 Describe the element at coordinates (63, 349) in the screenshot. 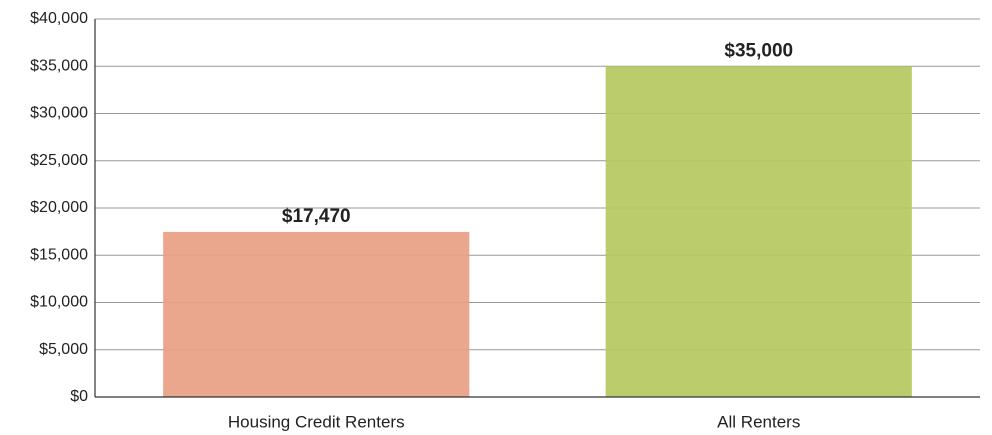

I see `y-tick-label: $5,000` at that location.